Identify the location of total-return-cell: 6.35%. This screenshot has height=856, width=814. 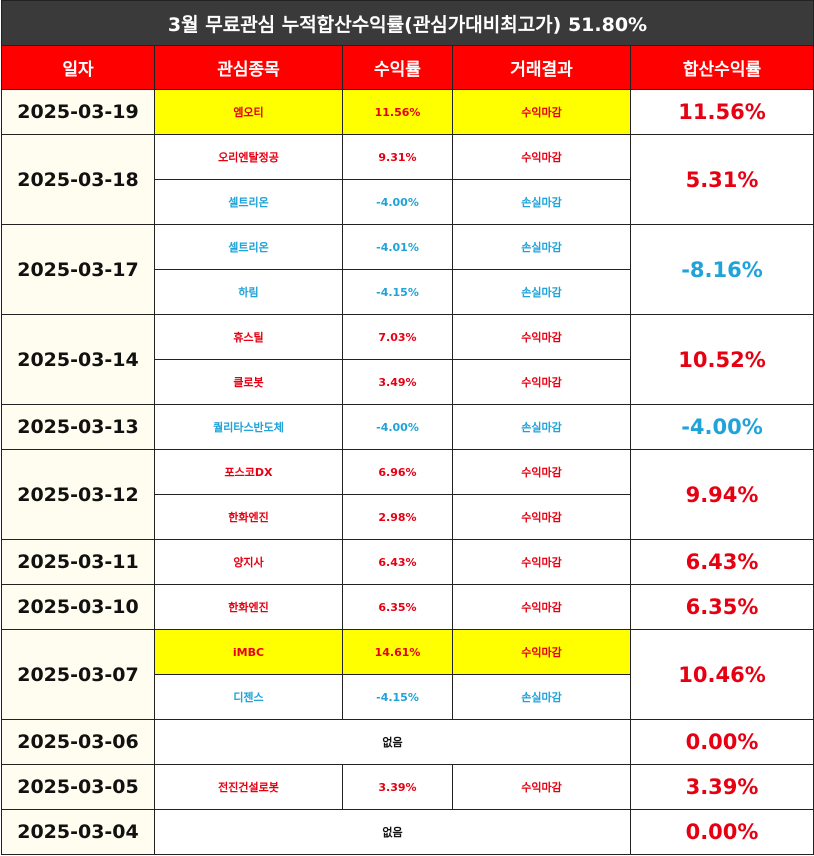
(721, 607).